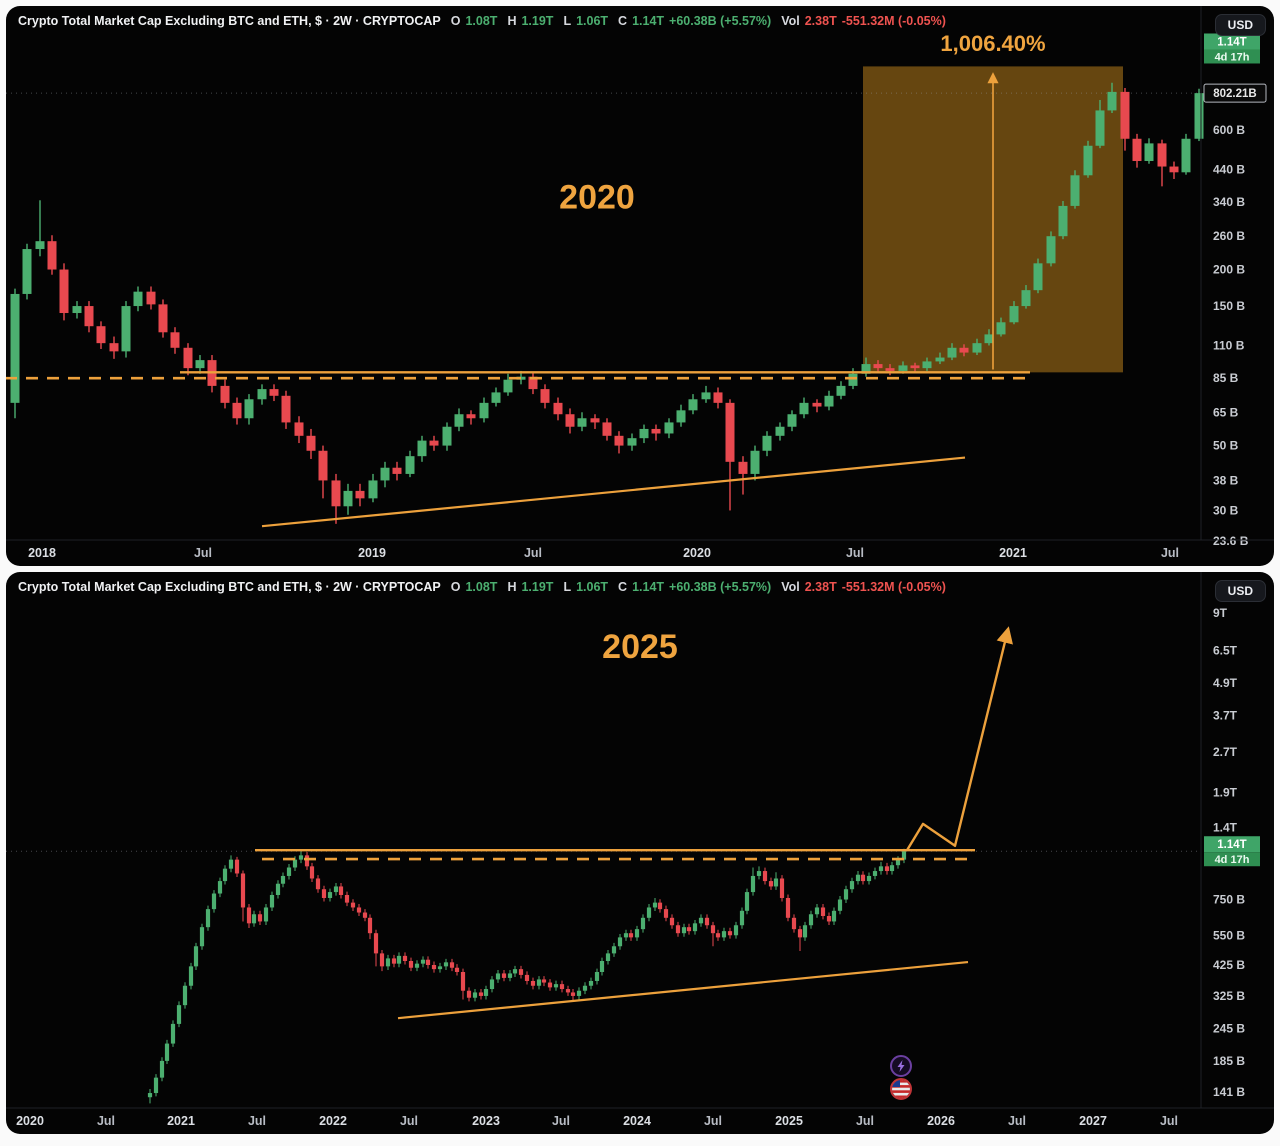 This screenshot has height=1146, width=1280. I want to click on low-value: 1.06T, so click(592, 21).